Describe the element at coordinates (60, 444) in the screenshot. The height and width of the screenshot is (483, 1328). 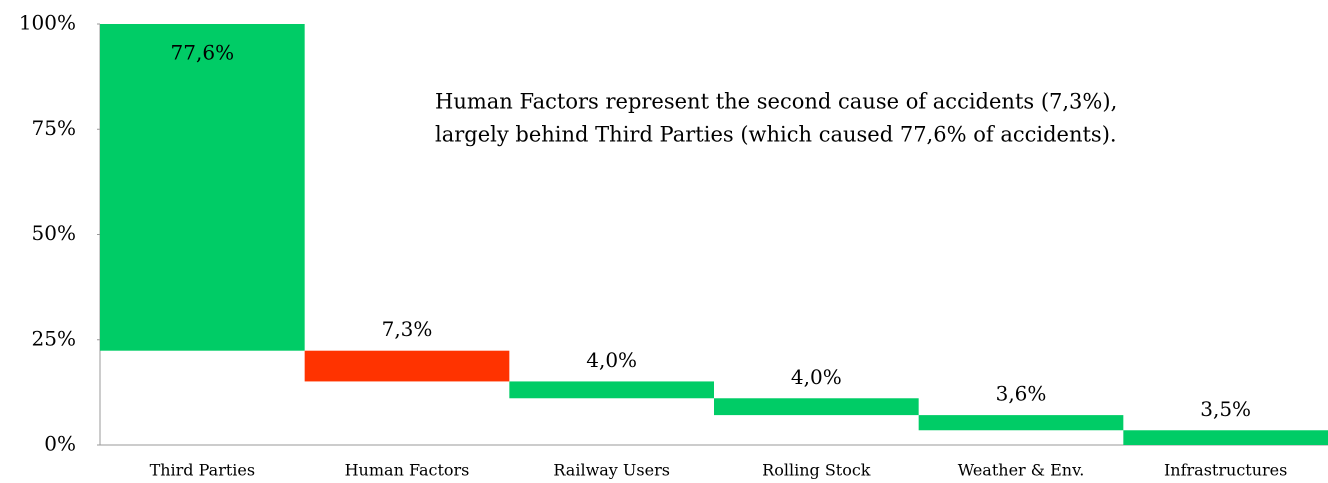
I see `y-tick-label: 0%` at that location.